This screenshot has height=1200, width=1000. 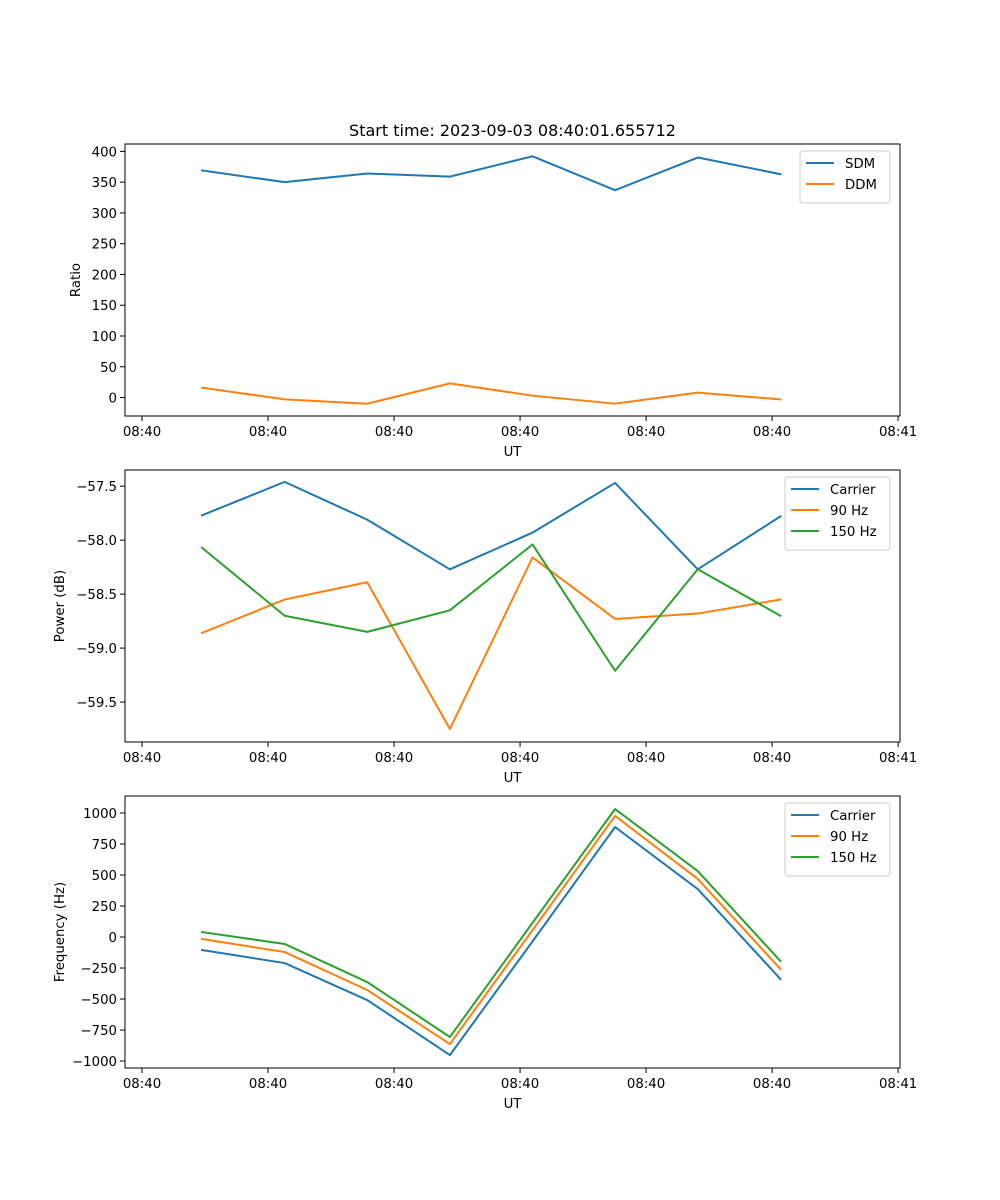 I want to click on y-tick-label: −250, so click(x=98, y=969).